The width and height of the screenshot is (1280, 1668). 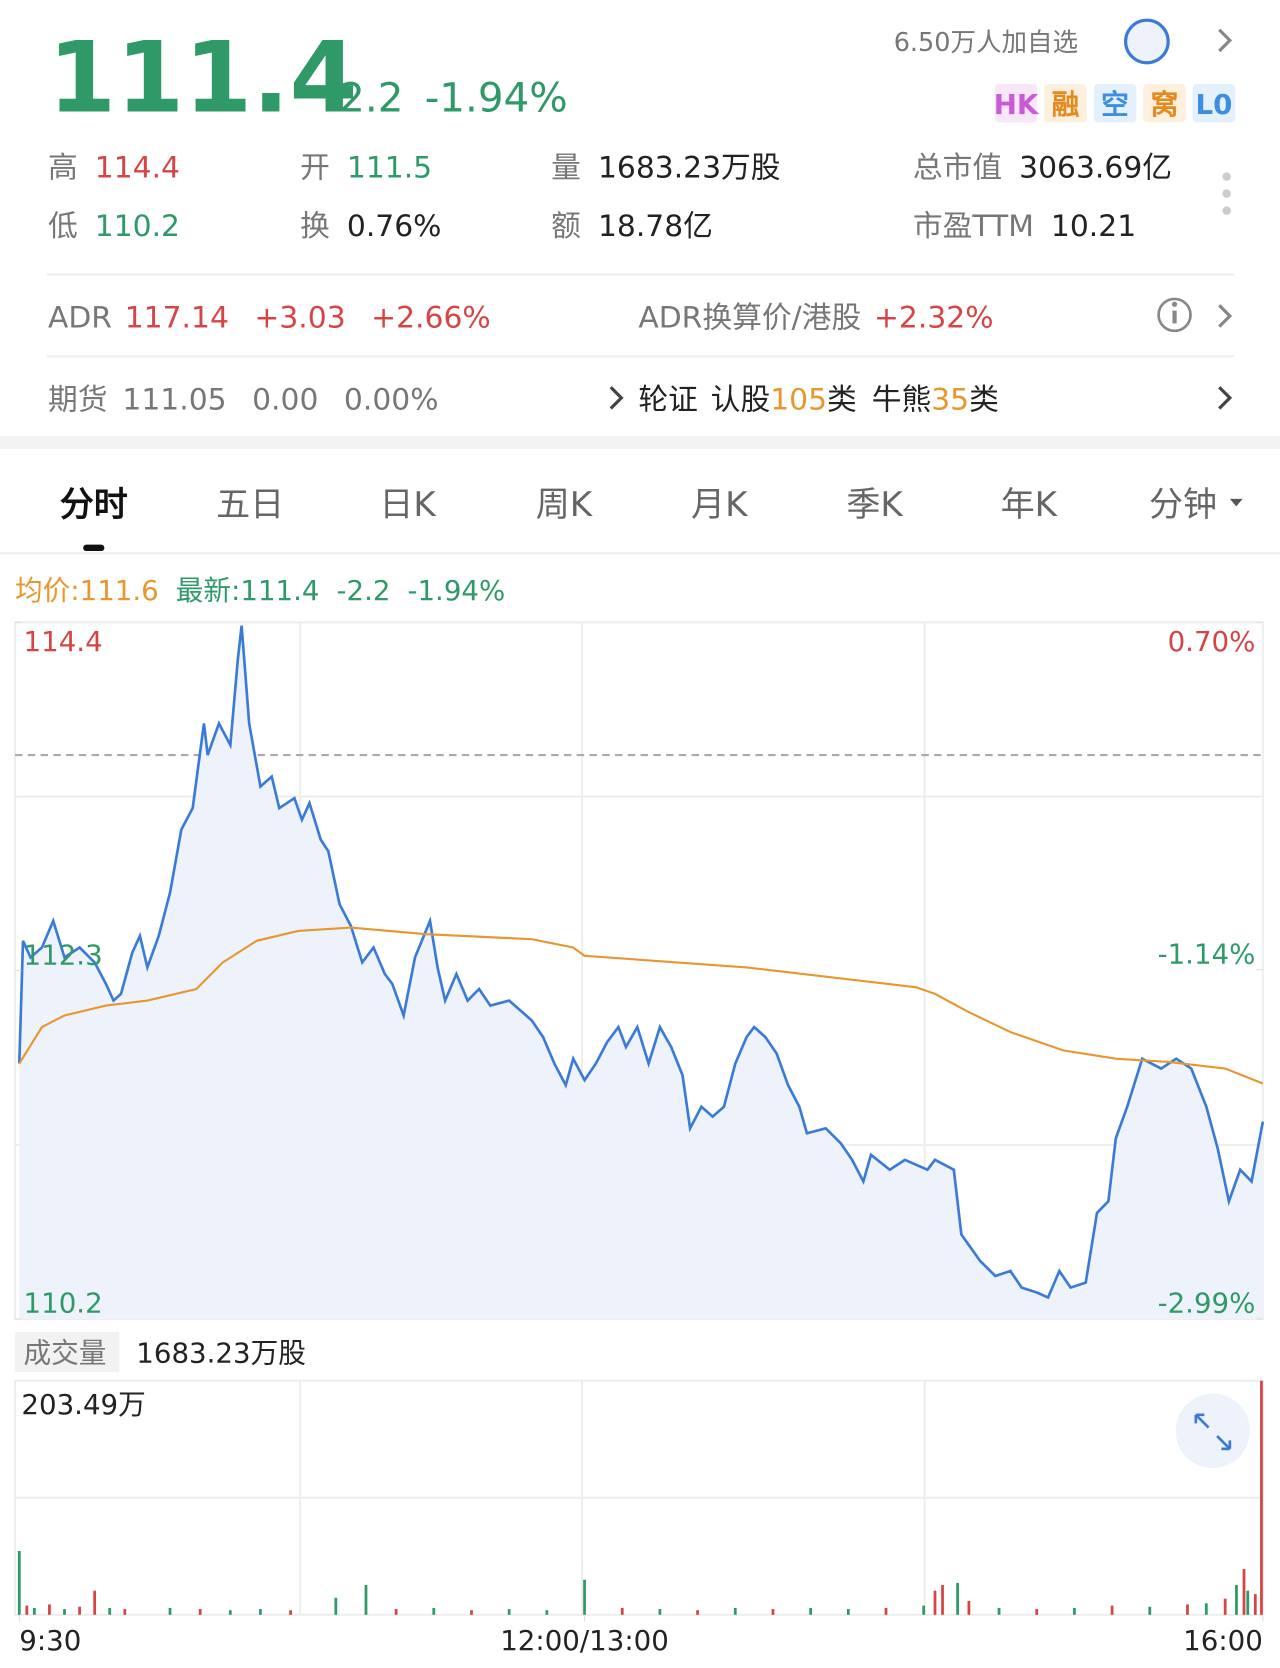 I want to click on tab: 年K, so click(x=1030, y=505).